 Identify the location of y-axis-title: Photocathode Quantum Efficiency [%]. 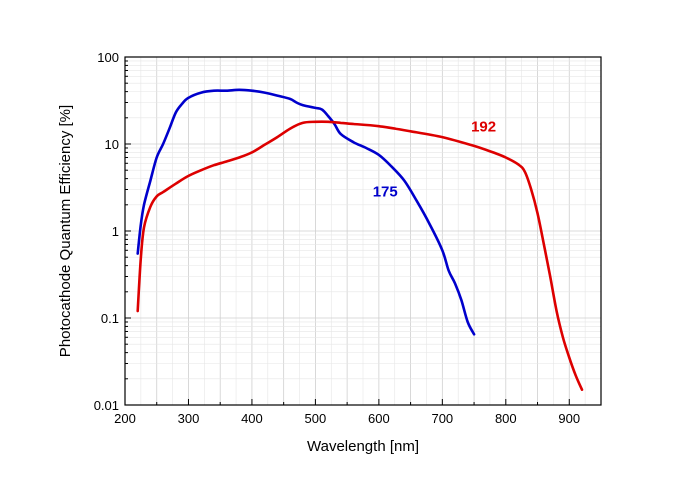
(65, 231).